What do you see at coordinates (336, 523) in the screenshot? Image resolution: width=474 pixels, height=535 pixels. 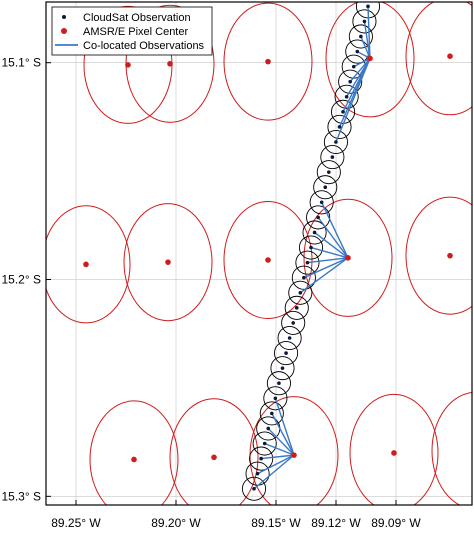 I see `x-tick-label-3: 89.12° W` at bounding box center [336, 523].